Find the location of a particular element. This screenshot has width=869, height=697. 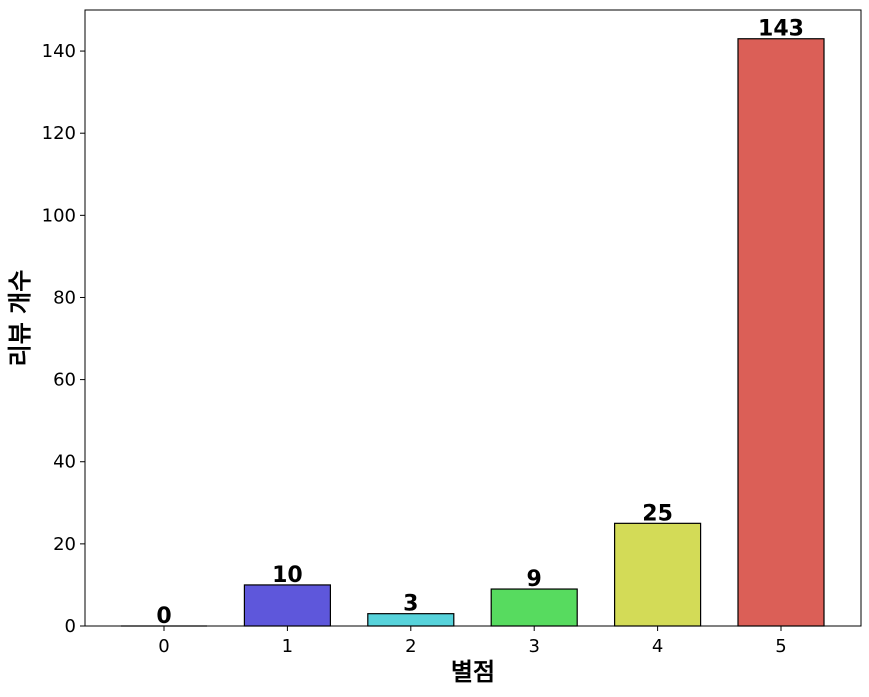

bar-value-label: 3 is located at coordinates (410, 604).